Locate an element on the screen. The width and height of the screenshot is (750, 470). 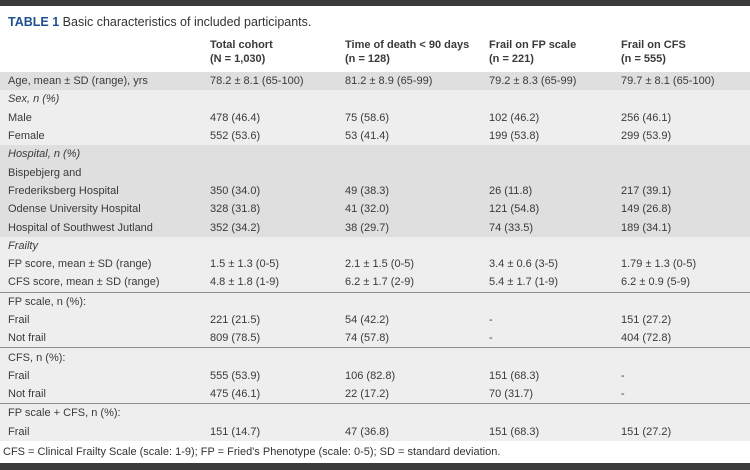
cell-value: 49 (38.3) is located at coordinates (417, 191).